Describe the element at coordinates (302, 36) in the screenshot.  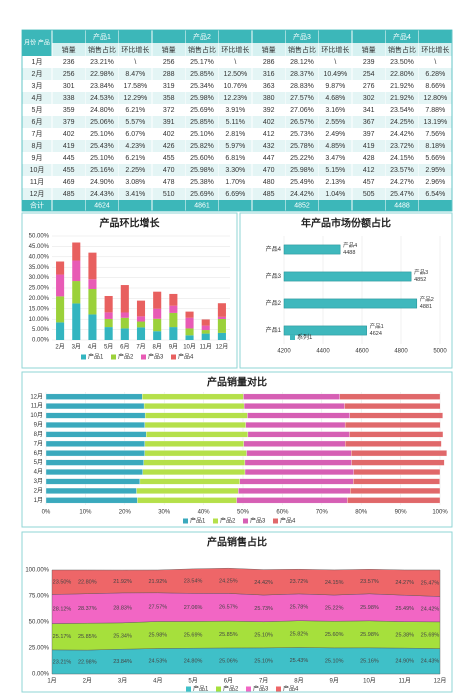
I see `product-header: 产品3` at that location.